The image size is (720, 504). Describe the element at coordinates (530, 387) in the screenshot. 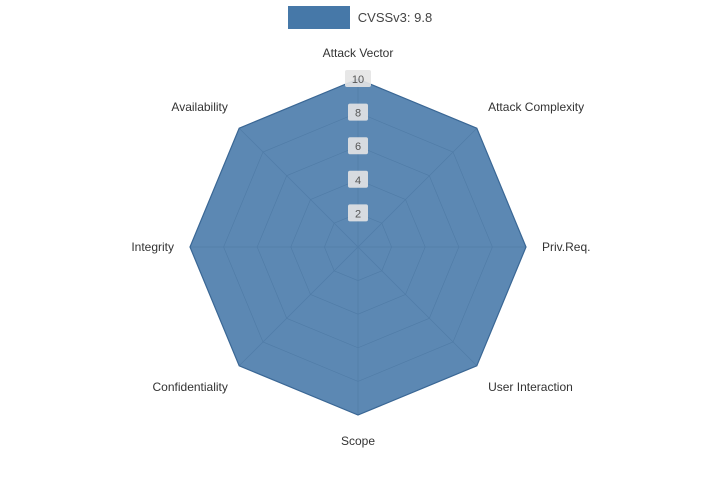

I see `axis-label-user-interaction: User Interaction` at that location.